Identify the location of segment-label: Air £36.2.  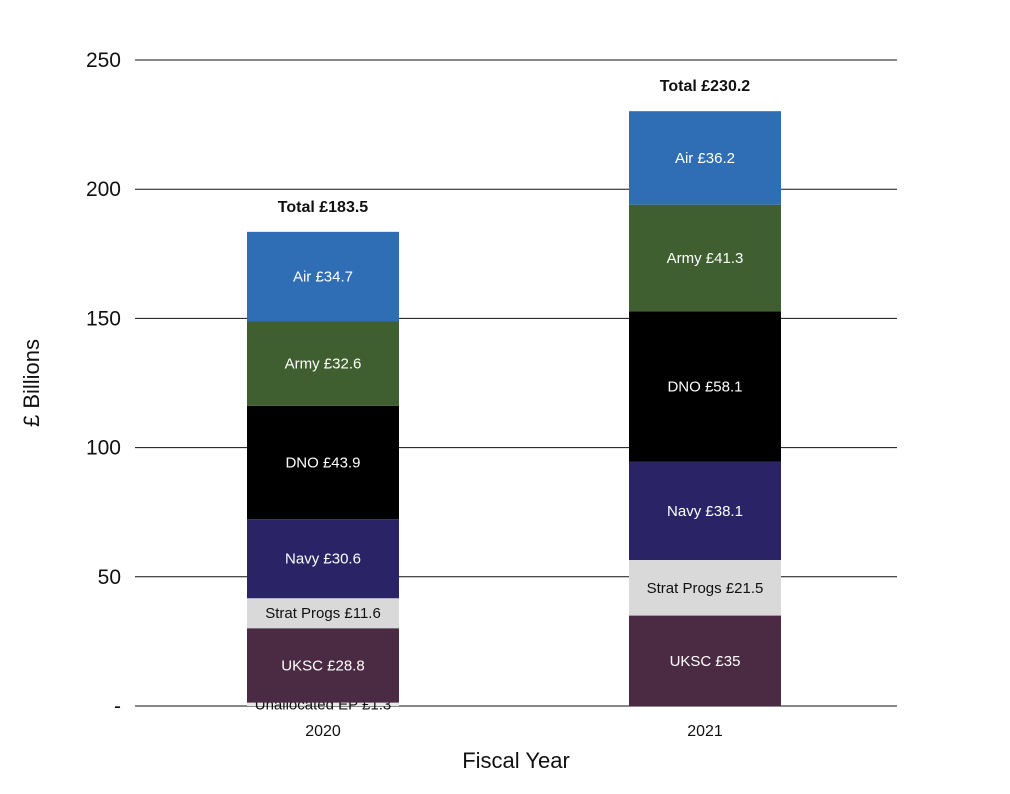
(705, 158).